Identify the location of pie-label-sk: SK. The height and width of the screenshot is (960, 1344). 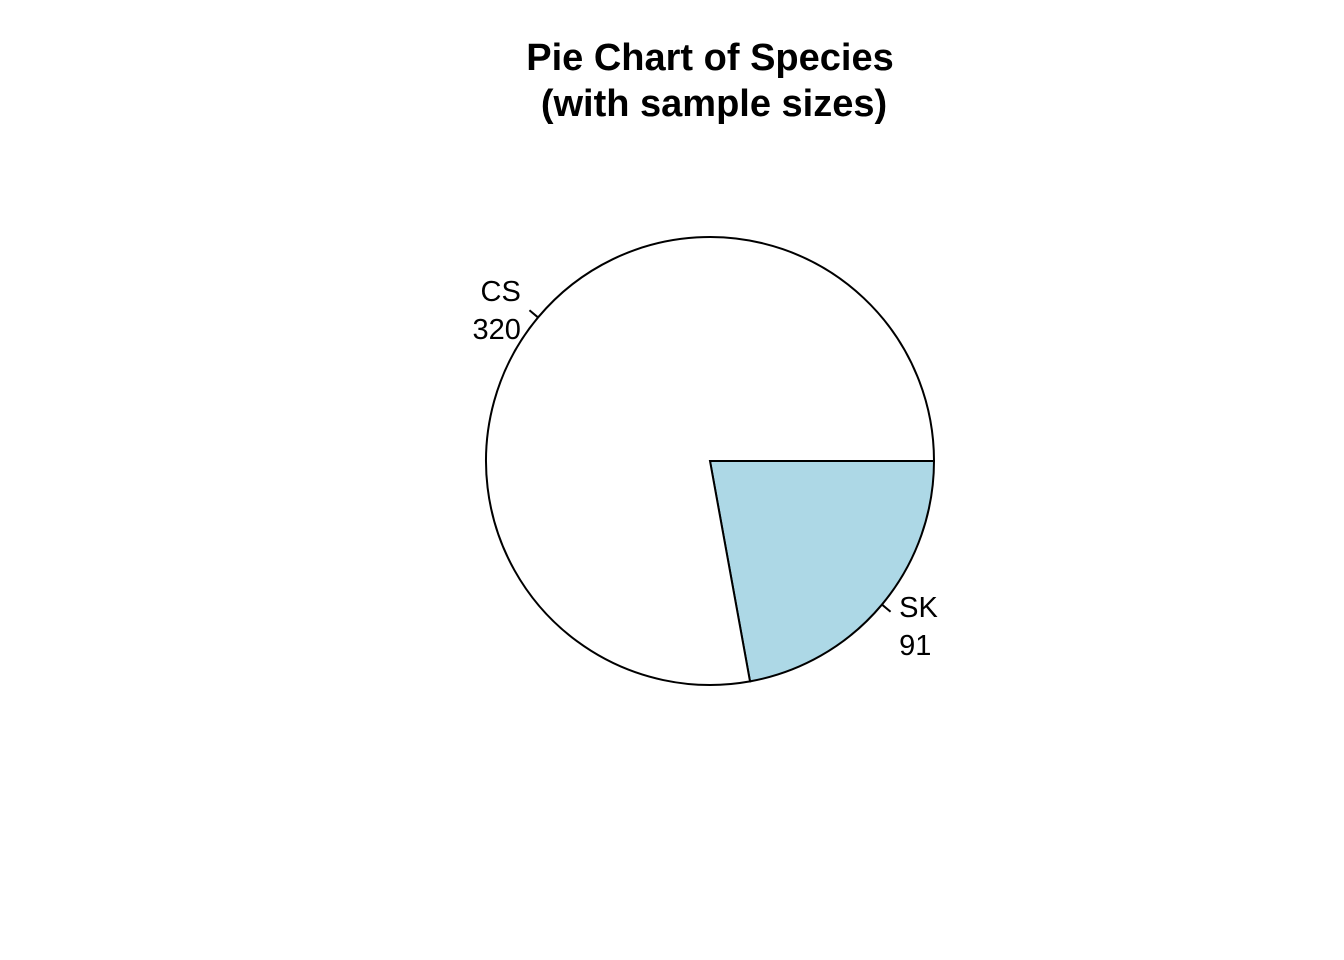
(918, 608).